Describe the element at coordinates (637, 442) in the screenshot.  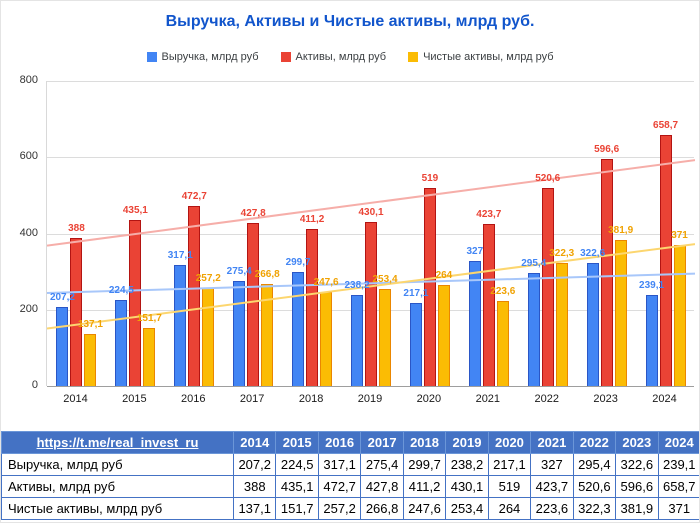
I see `table-year-header-2023: 2023` at that location.